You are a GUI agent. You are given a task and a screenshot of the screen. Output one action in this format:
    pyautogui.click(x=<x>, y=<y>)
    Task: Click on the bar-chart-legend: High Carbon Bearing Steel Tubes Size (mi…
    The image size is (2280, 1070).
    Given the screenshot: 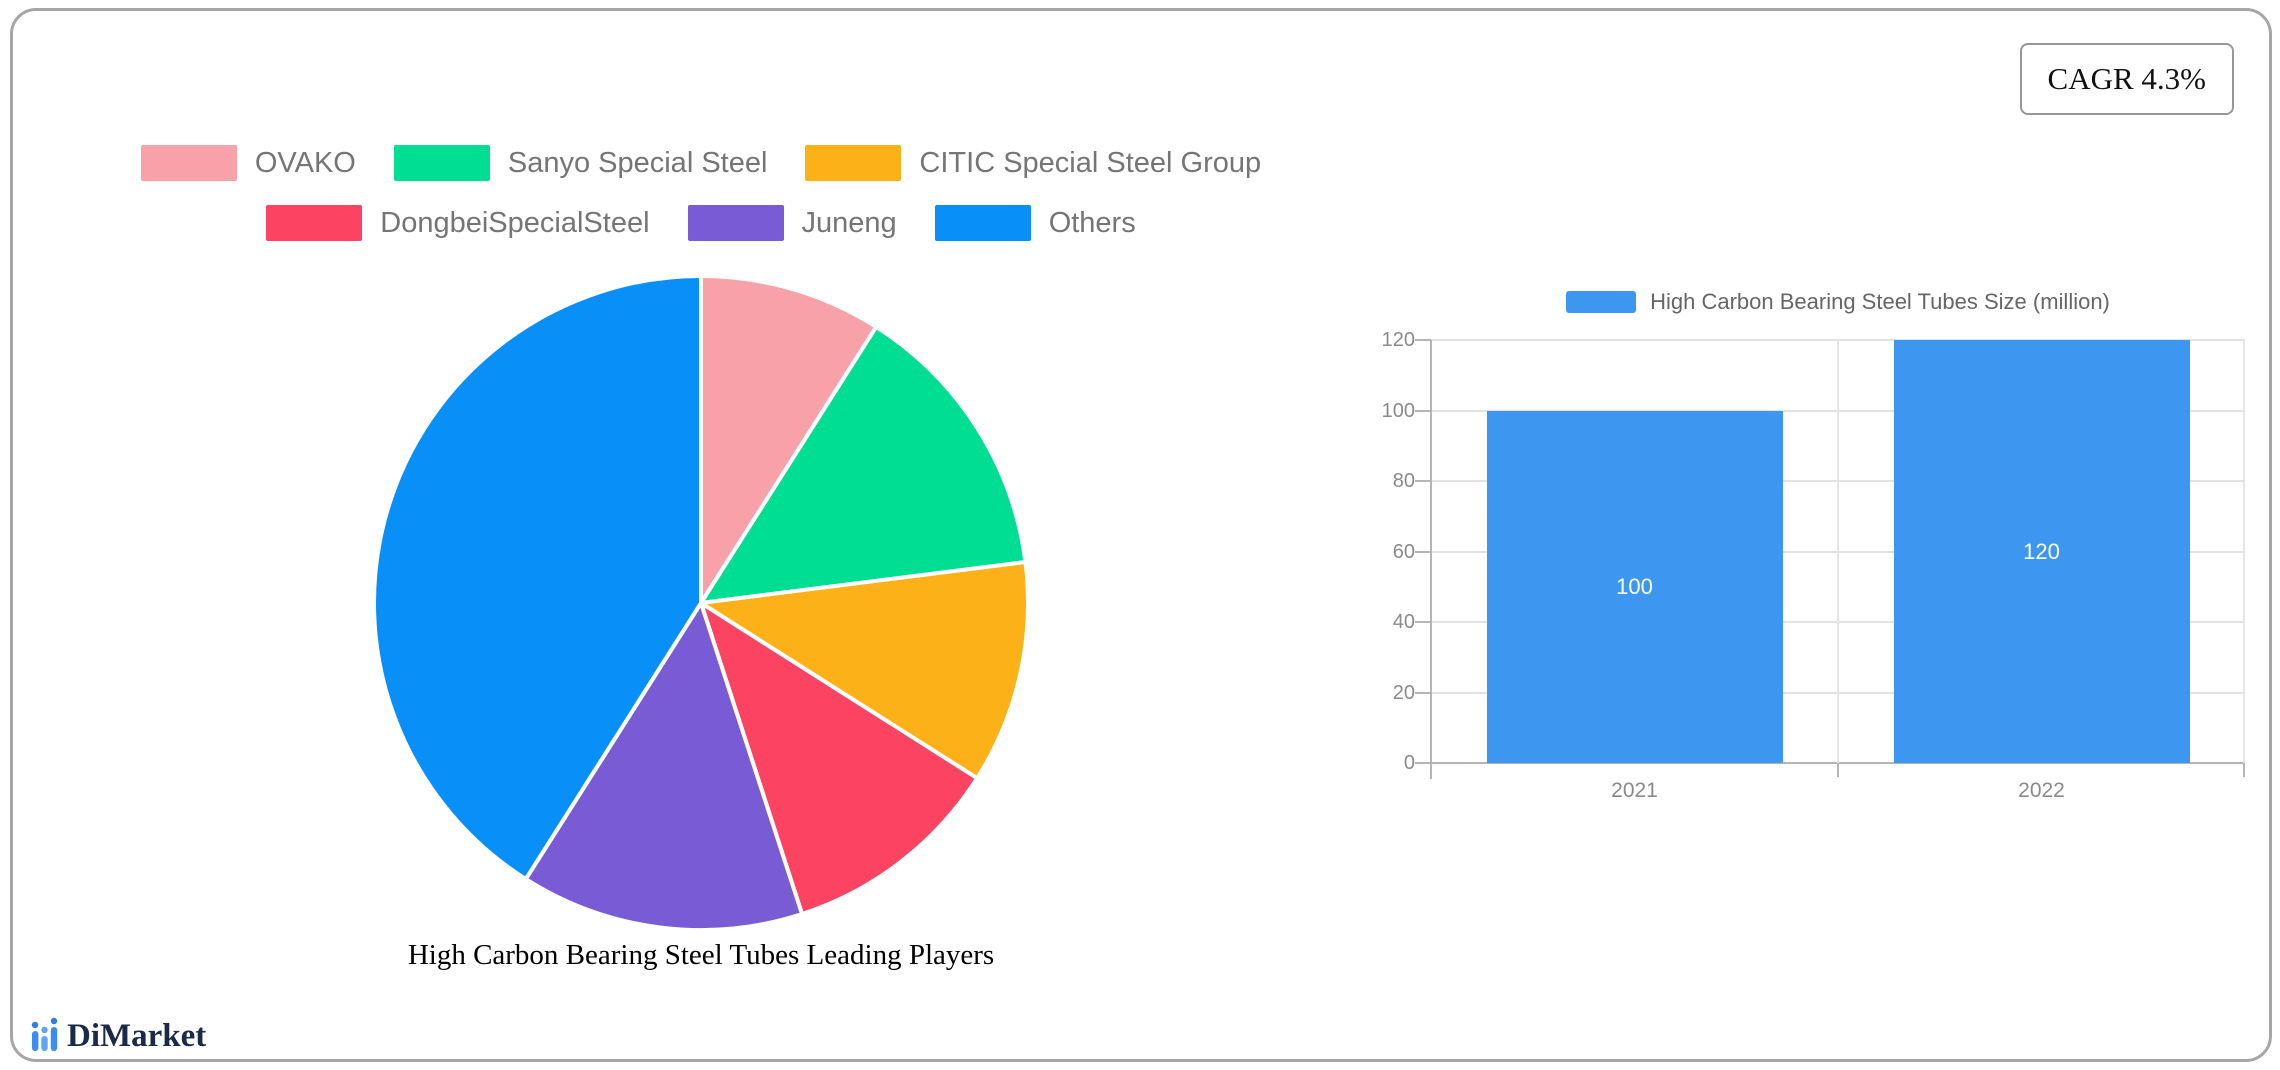 What is the action you would take?
    pyautogui.click(x=1838, y=302)
    